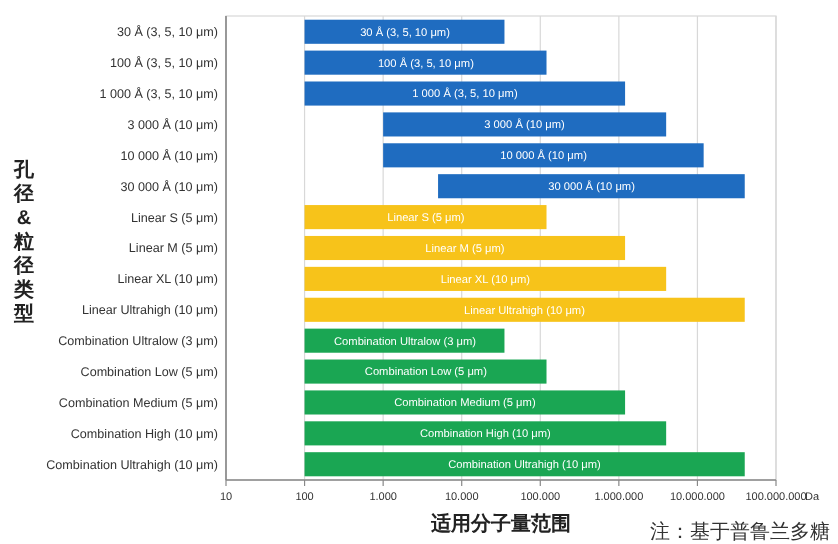 Image resolution: width=838 pixels, height=544 pixels. Describe the element at coordinates (24, 242) in the screenshot. I see `y-axis-title: 孔径 & 粒径类型` at that location.